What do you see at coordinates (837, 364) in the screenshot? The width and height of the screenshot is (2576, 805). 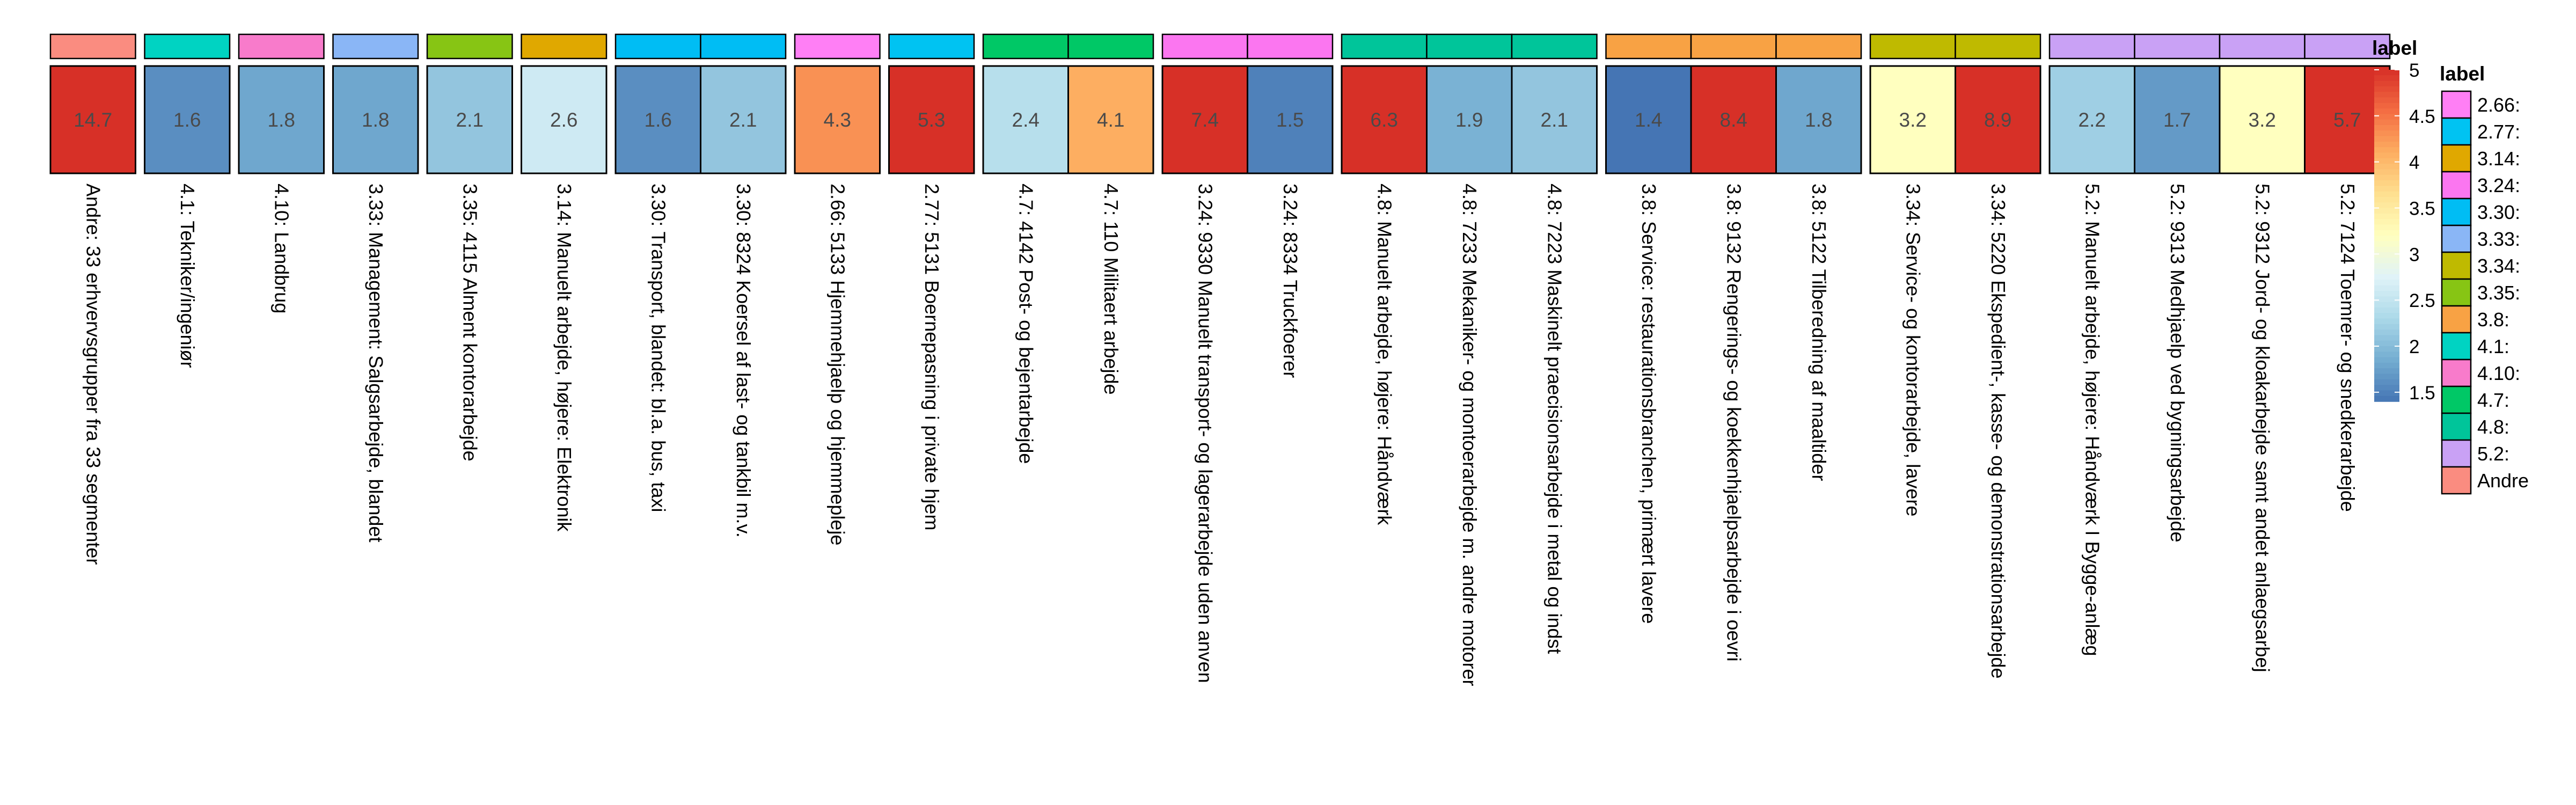 I see `column-label: 2.66: 5133 Hjemmehjaelp og hjemmepleje` at bounding box center [837, 364].